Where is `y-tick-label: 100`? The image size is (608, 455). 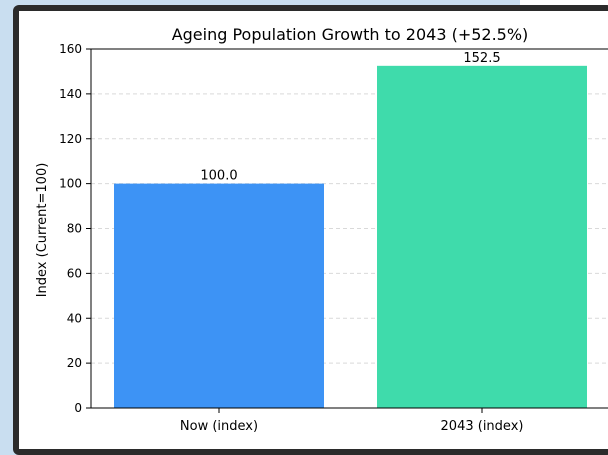 y-tick-label: 100 is located at coordinates (70, 184).